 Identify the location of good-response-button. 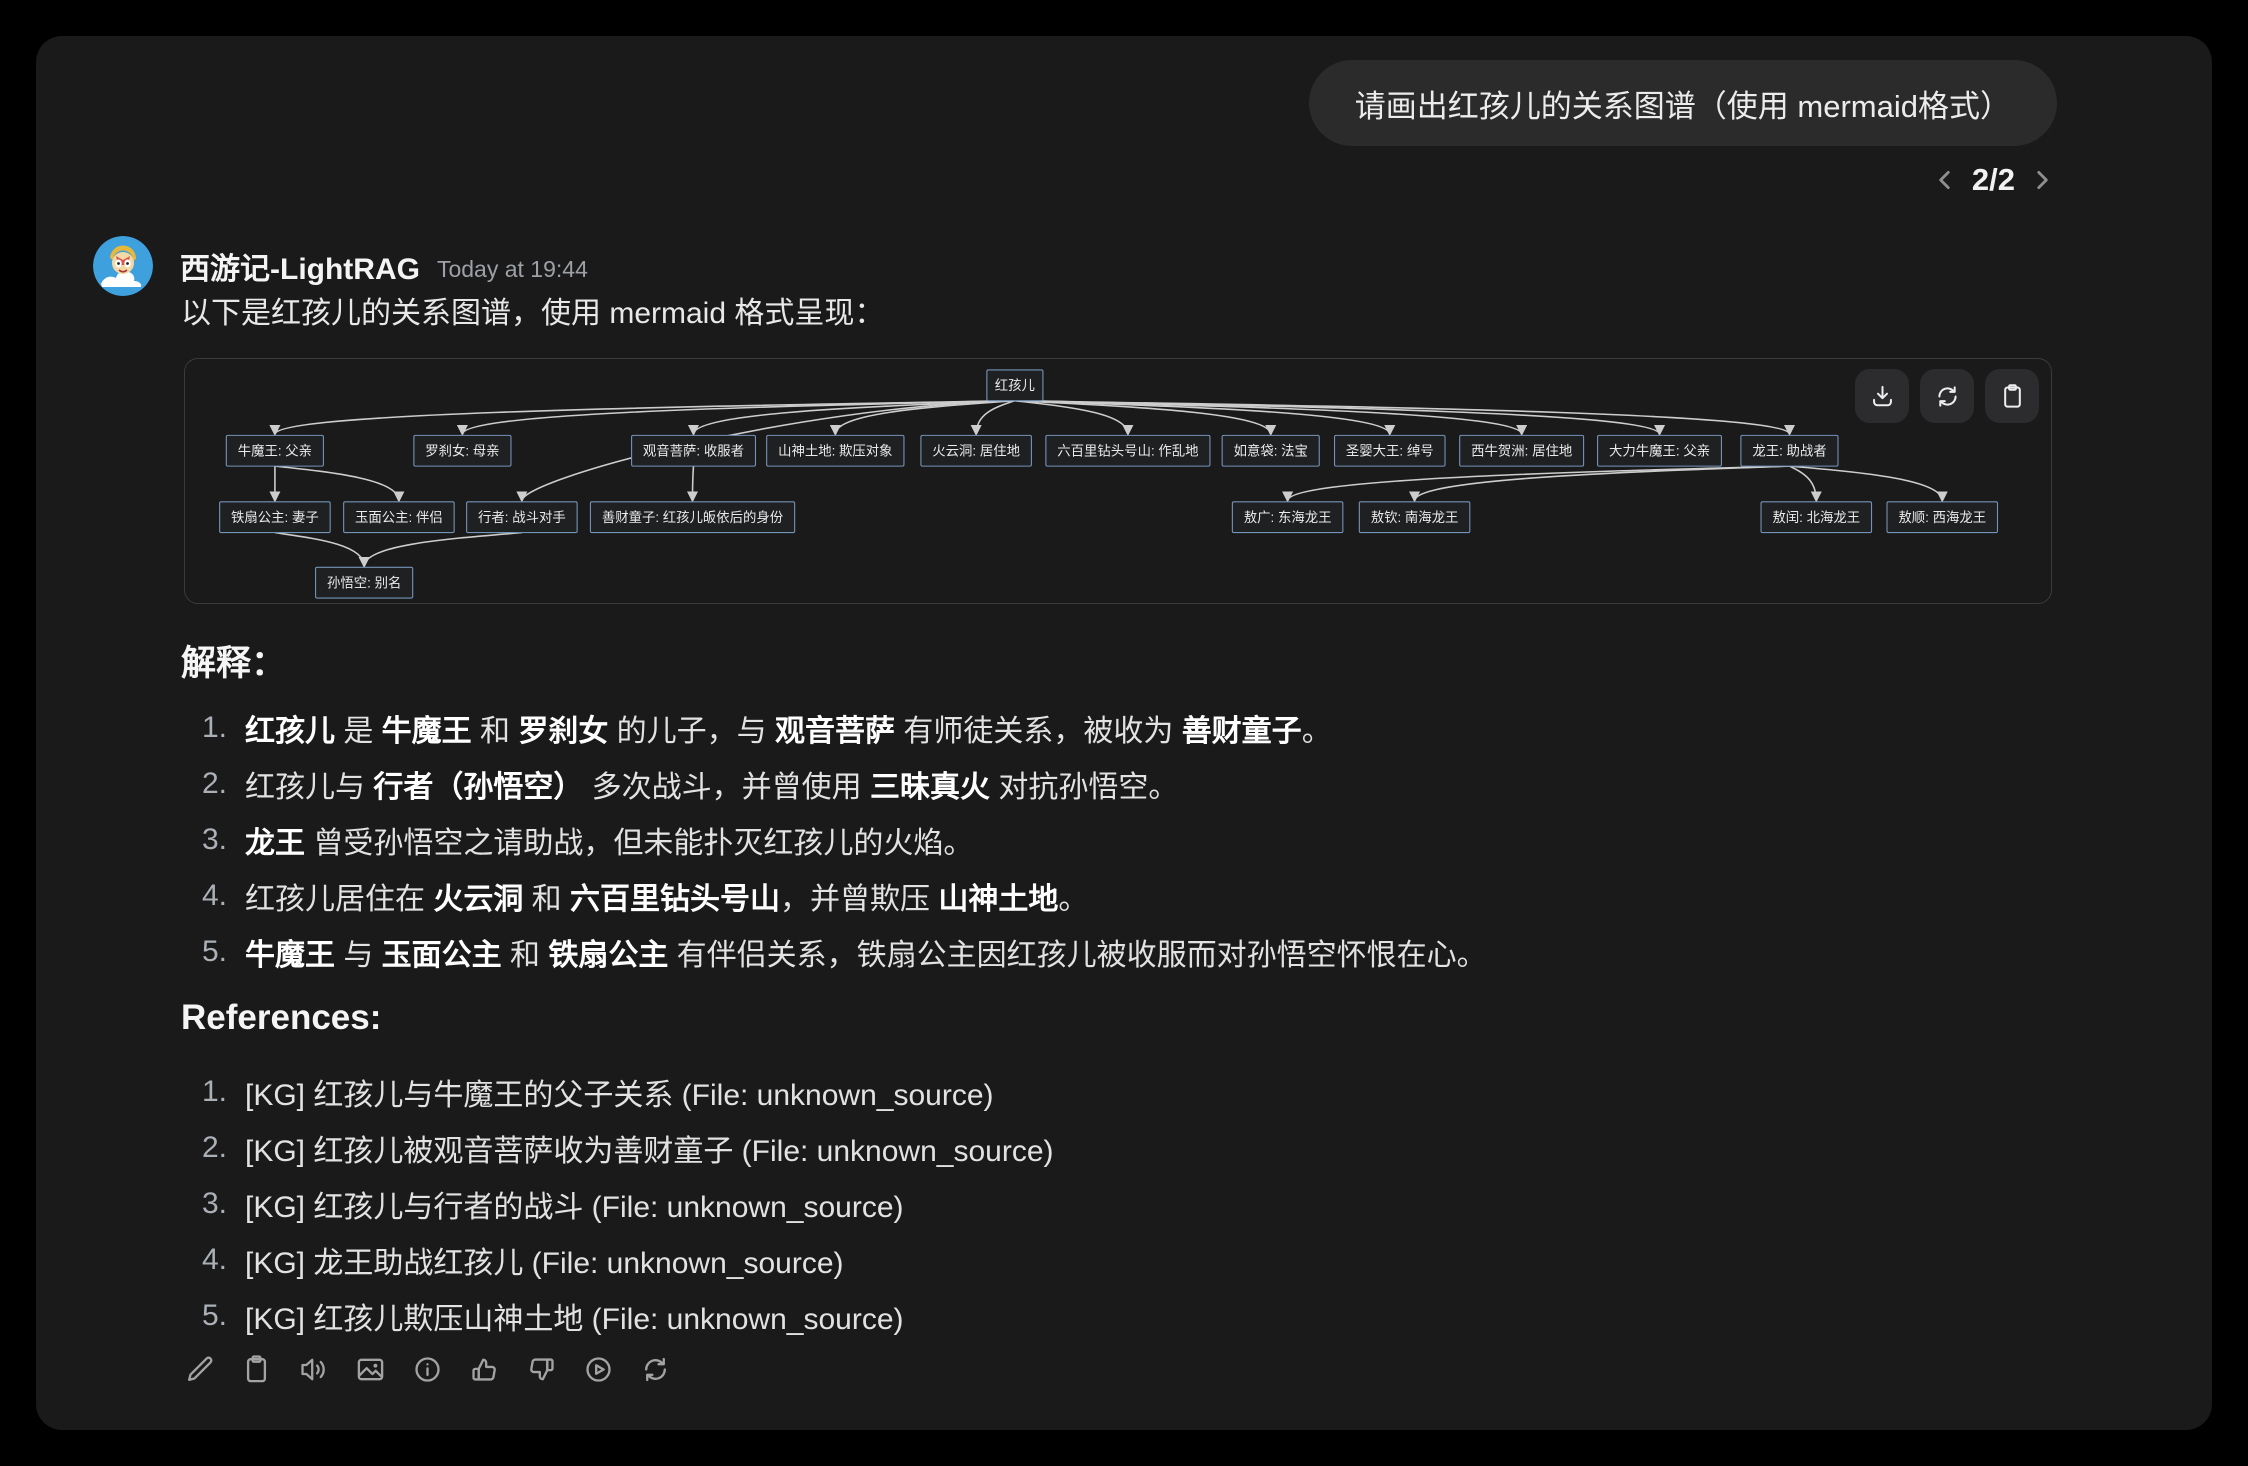
(484, 1369).